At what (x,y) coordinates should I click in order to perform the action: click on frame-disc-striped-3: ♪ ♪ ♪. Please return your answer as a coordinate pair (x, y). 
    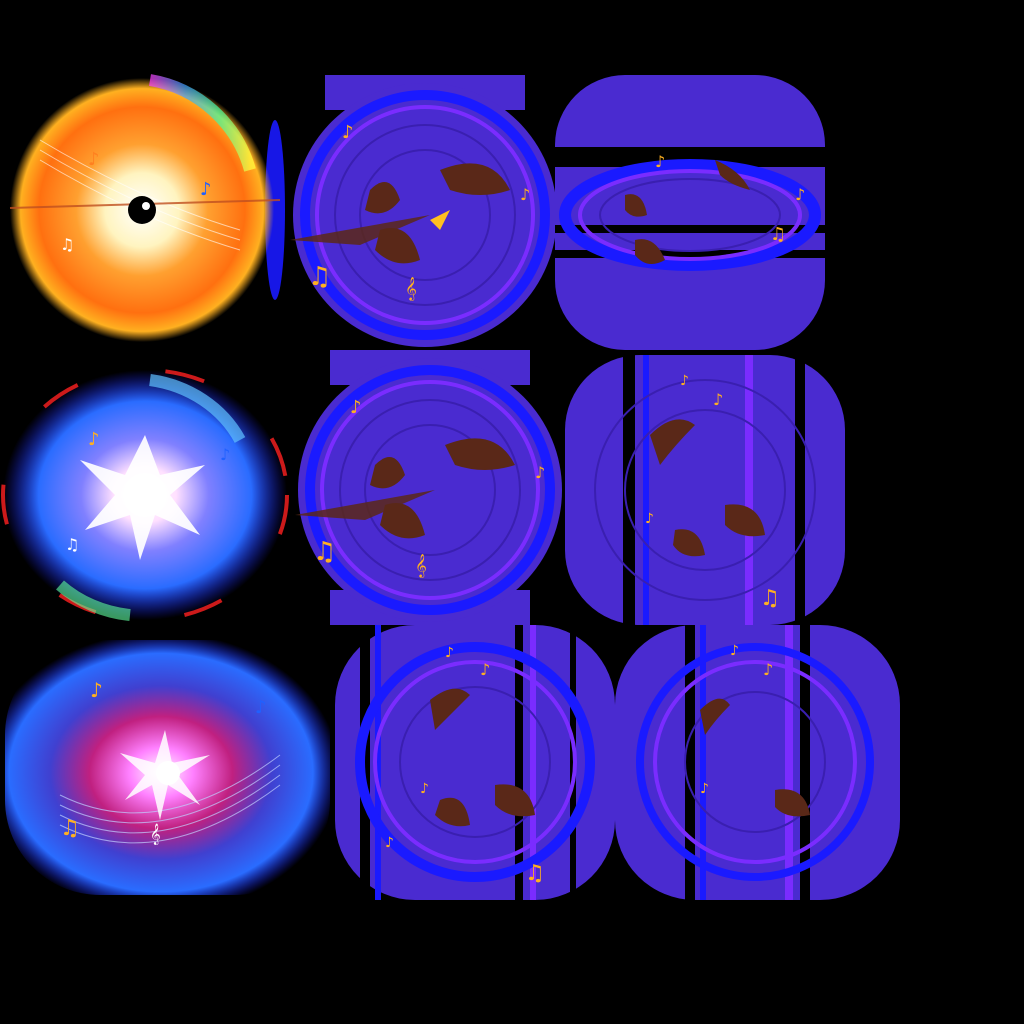
    Looking at the image, I should click on (757, 762).